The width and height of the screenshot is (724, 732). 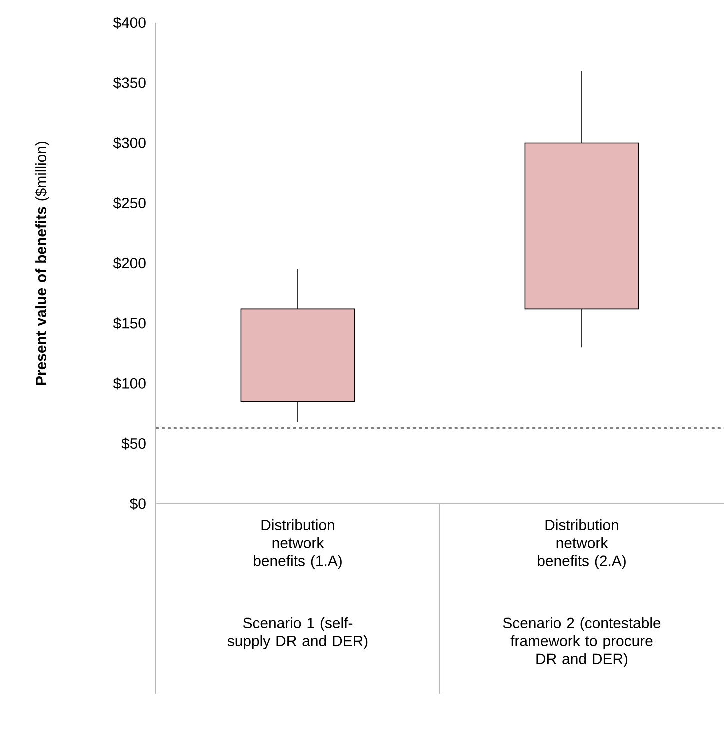 I want to click on y-axis-title: Present value of benefits ($million), so click(x=42, y=263).